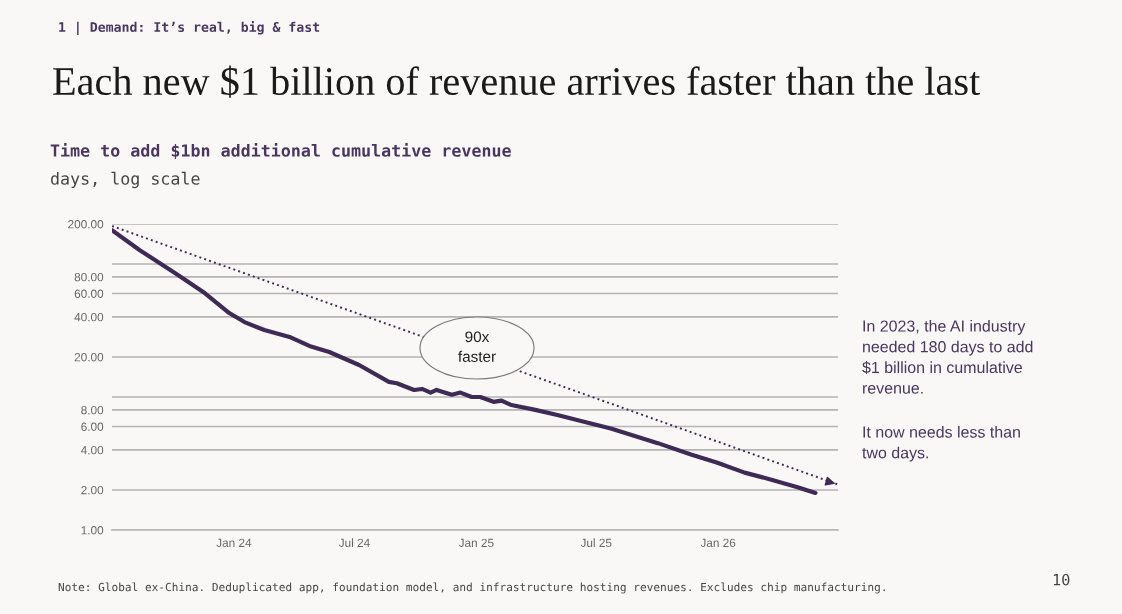 The height and width of the screenshot is (614, 1122). What do you see at coordinates (234, 542) in the screenshot?
I see `x-tick-label: Jan 24` at bounding box center [234, 542].